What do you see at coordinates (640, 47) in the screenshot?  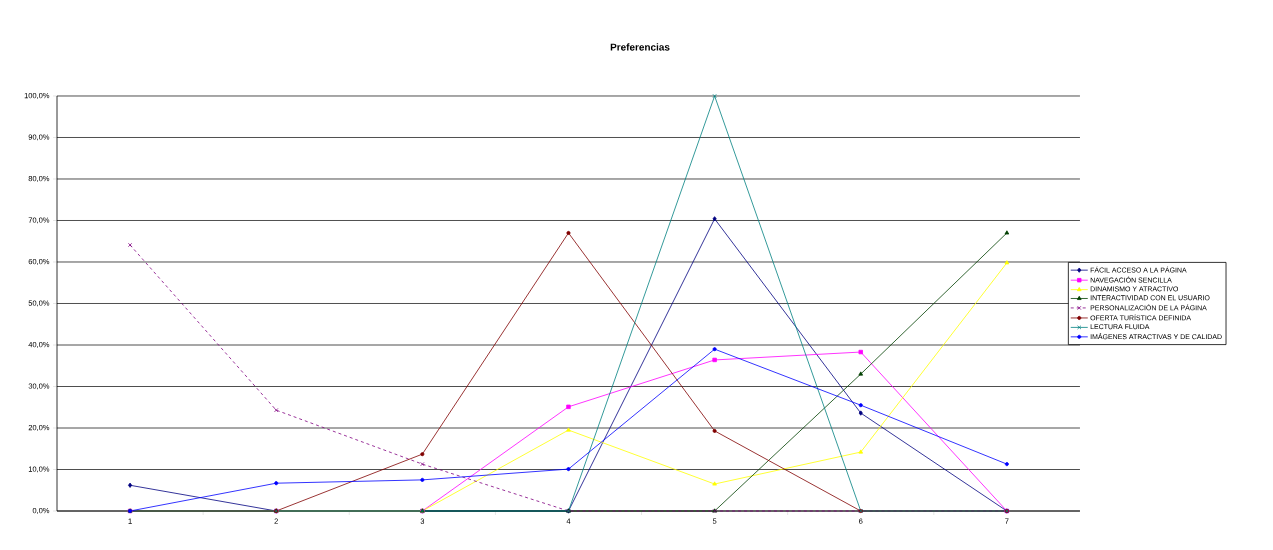 I see `chart-title: Preferencias` at bounding box center [640, 47].